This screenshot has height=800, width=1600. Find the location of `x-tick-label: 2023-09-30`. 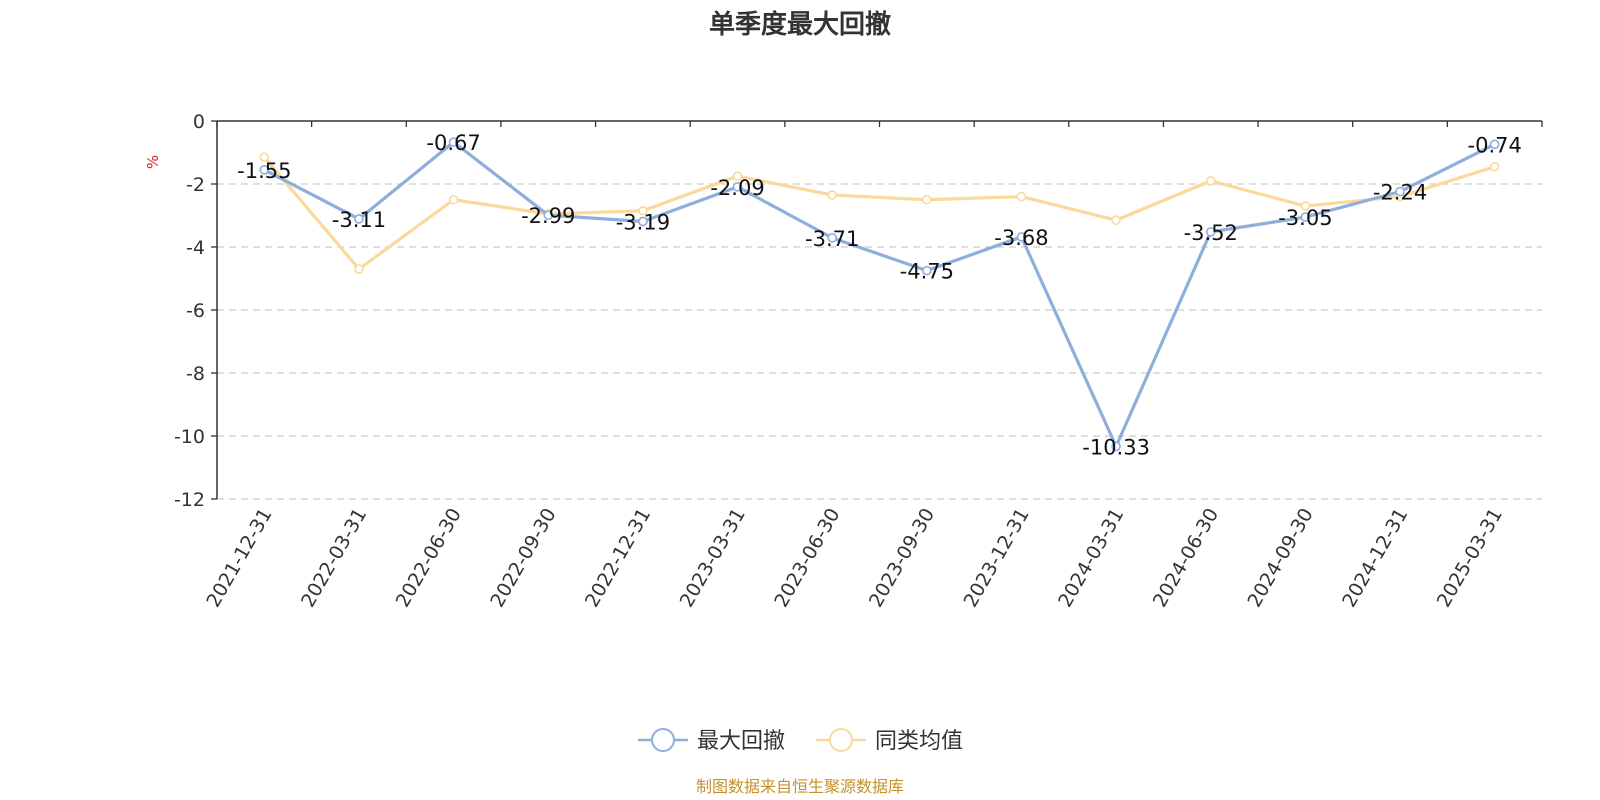

x-tick-label: 2023-09-30 is located at coordinates (902, 558).